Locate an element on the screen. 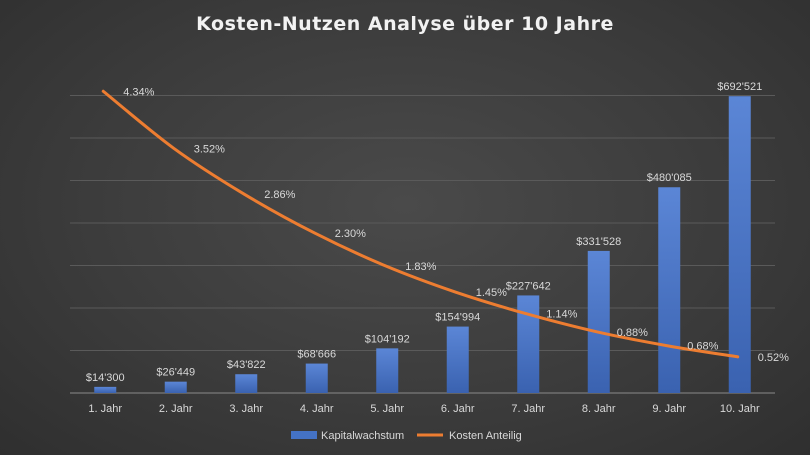  legend: Kapitalwachstum Kosten Anteilig is located at coordinates (406, 436).